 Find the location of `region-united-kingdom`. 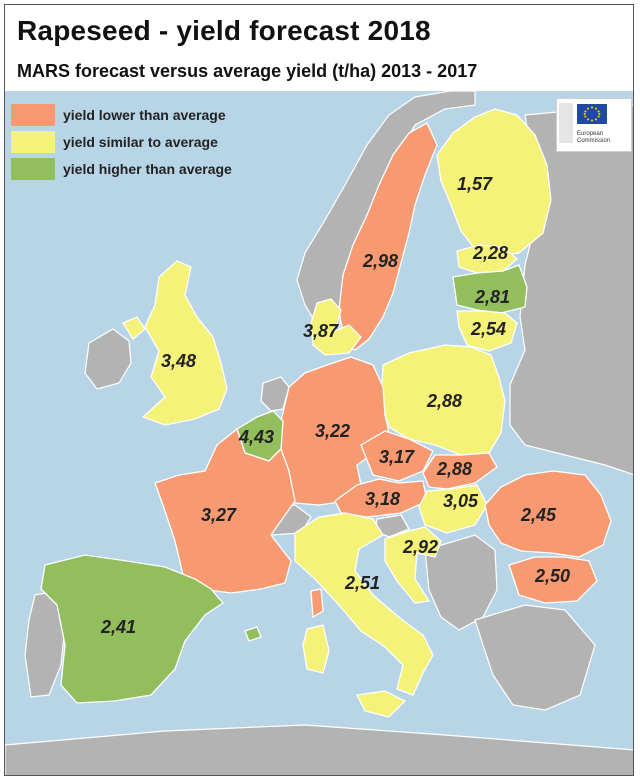

region-united-kingdom is located at coordinates (184, 343).